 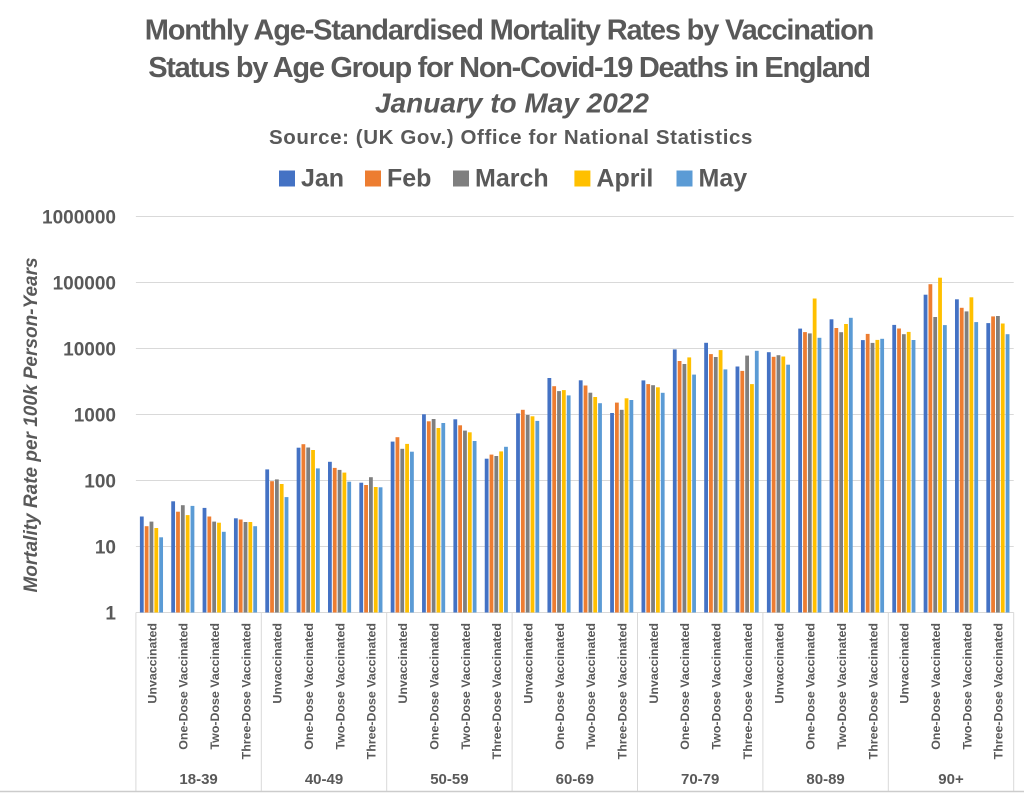 I want to click on svg-text: April, so click(x=624, y=179).